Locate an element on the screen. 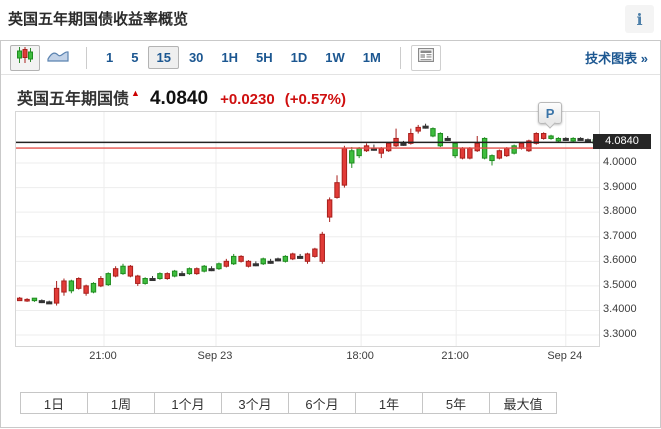 This screenshot has height=429, width=661. technical-chart-link: 技术图表 » is located at coordinates (616, 58).